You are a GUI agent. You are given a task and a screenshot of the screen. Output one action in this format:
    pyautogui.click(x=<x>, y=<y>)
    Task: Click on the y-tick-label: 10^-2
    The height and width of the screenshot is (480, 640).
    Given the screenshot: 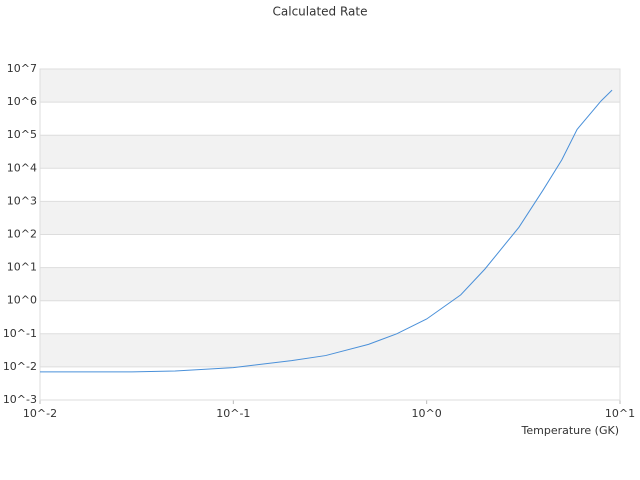 What is the action you would take?
    pyautogui.click(x=20, y=366)
    